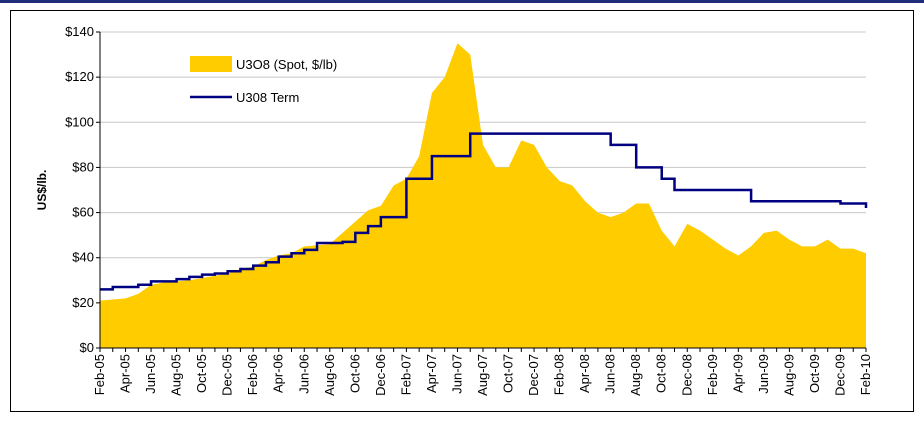  I want to click on x-tick-label: Dec-05, so click(227, 375).